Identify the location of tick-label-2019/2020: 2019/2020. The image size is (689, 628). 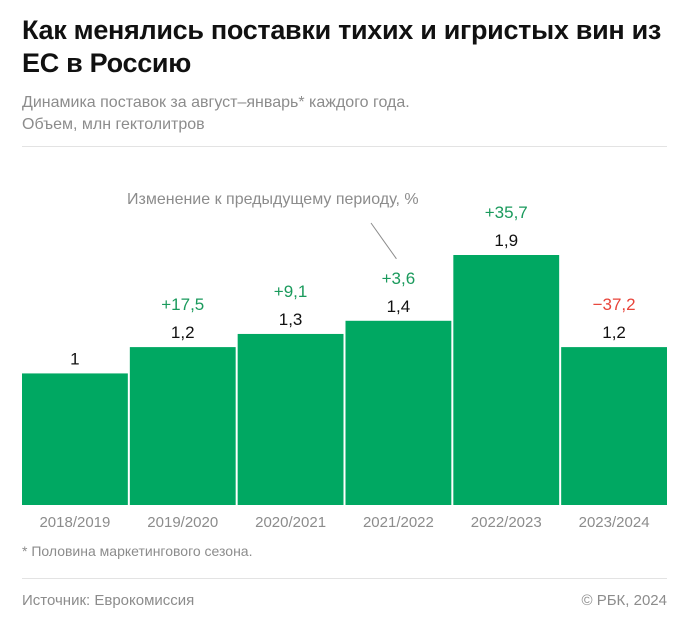
(182, 522).